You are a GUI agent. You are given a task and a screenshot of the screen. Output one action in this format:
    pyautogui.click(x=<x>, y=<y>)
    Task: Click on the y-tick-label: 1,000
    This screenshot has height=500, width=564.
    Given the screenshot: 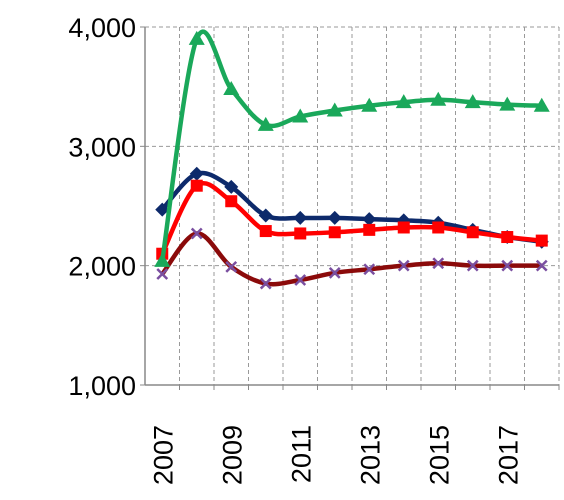 What is the action you would take?
    pyautogui.click(x=102, y=386)
    